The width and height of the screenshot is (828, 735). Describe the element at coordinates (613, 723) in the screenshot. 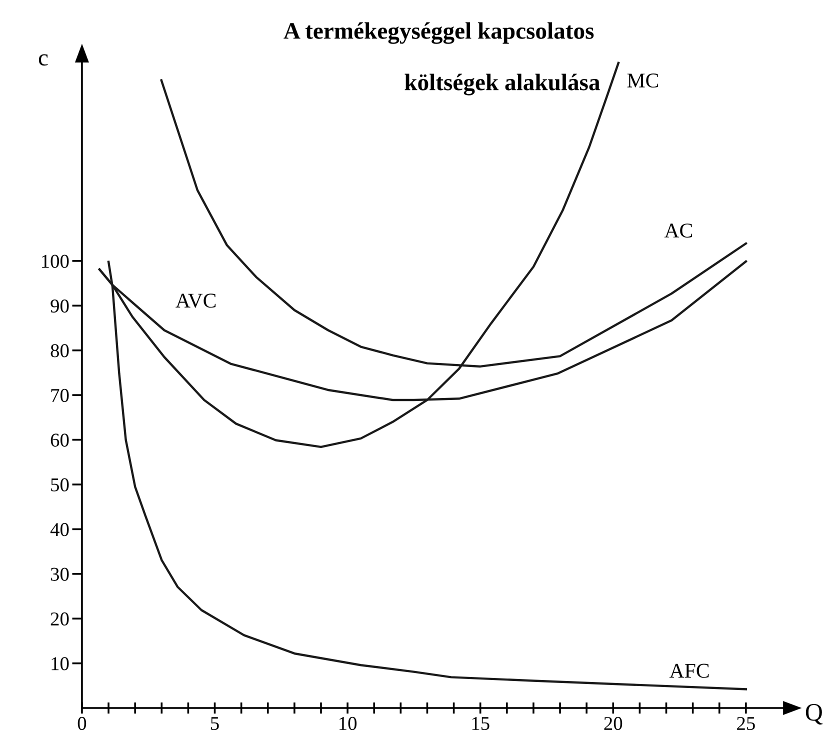

I see `x-tick-label: 20` at that location.